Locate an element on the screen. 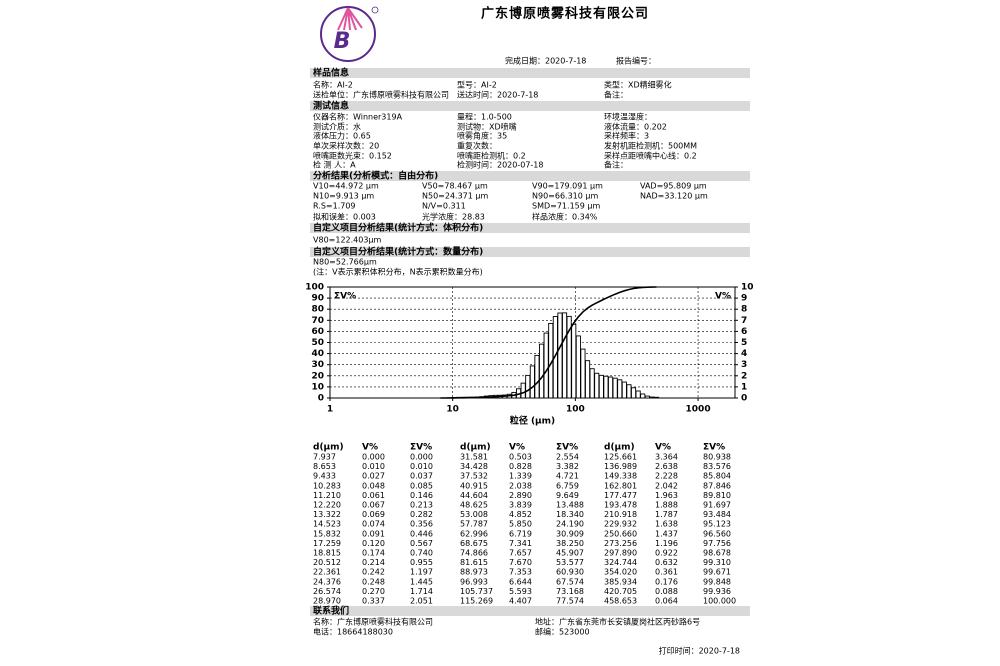 This screenshot has width=1000, height=666. table-cell: 38.250 is located at coordinates (570, 543).